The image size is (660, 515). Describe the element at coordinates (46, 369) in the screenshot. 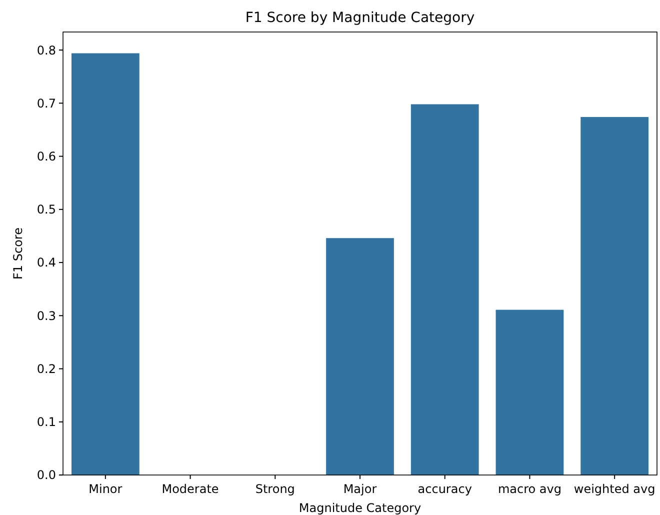

I see `y-tick-label: 0.2` at that location.